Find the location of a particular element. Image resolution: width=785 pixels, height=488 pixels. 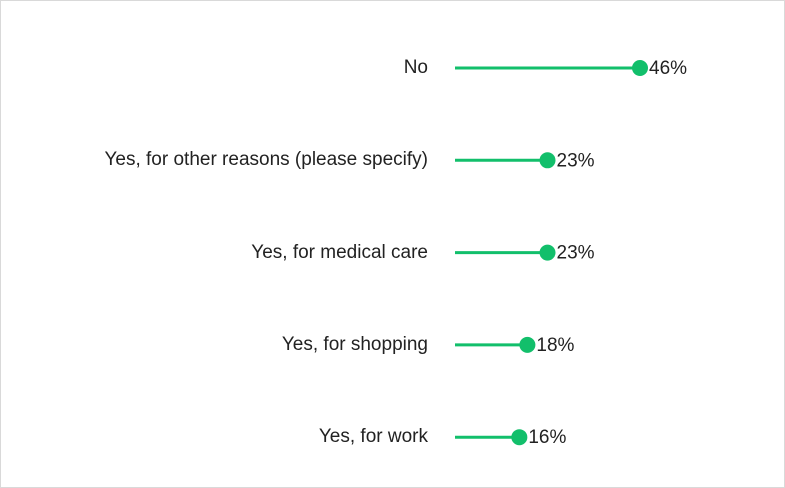

category-label: Yes, for other reasons (please specify) is located at coordinates (266, 160).